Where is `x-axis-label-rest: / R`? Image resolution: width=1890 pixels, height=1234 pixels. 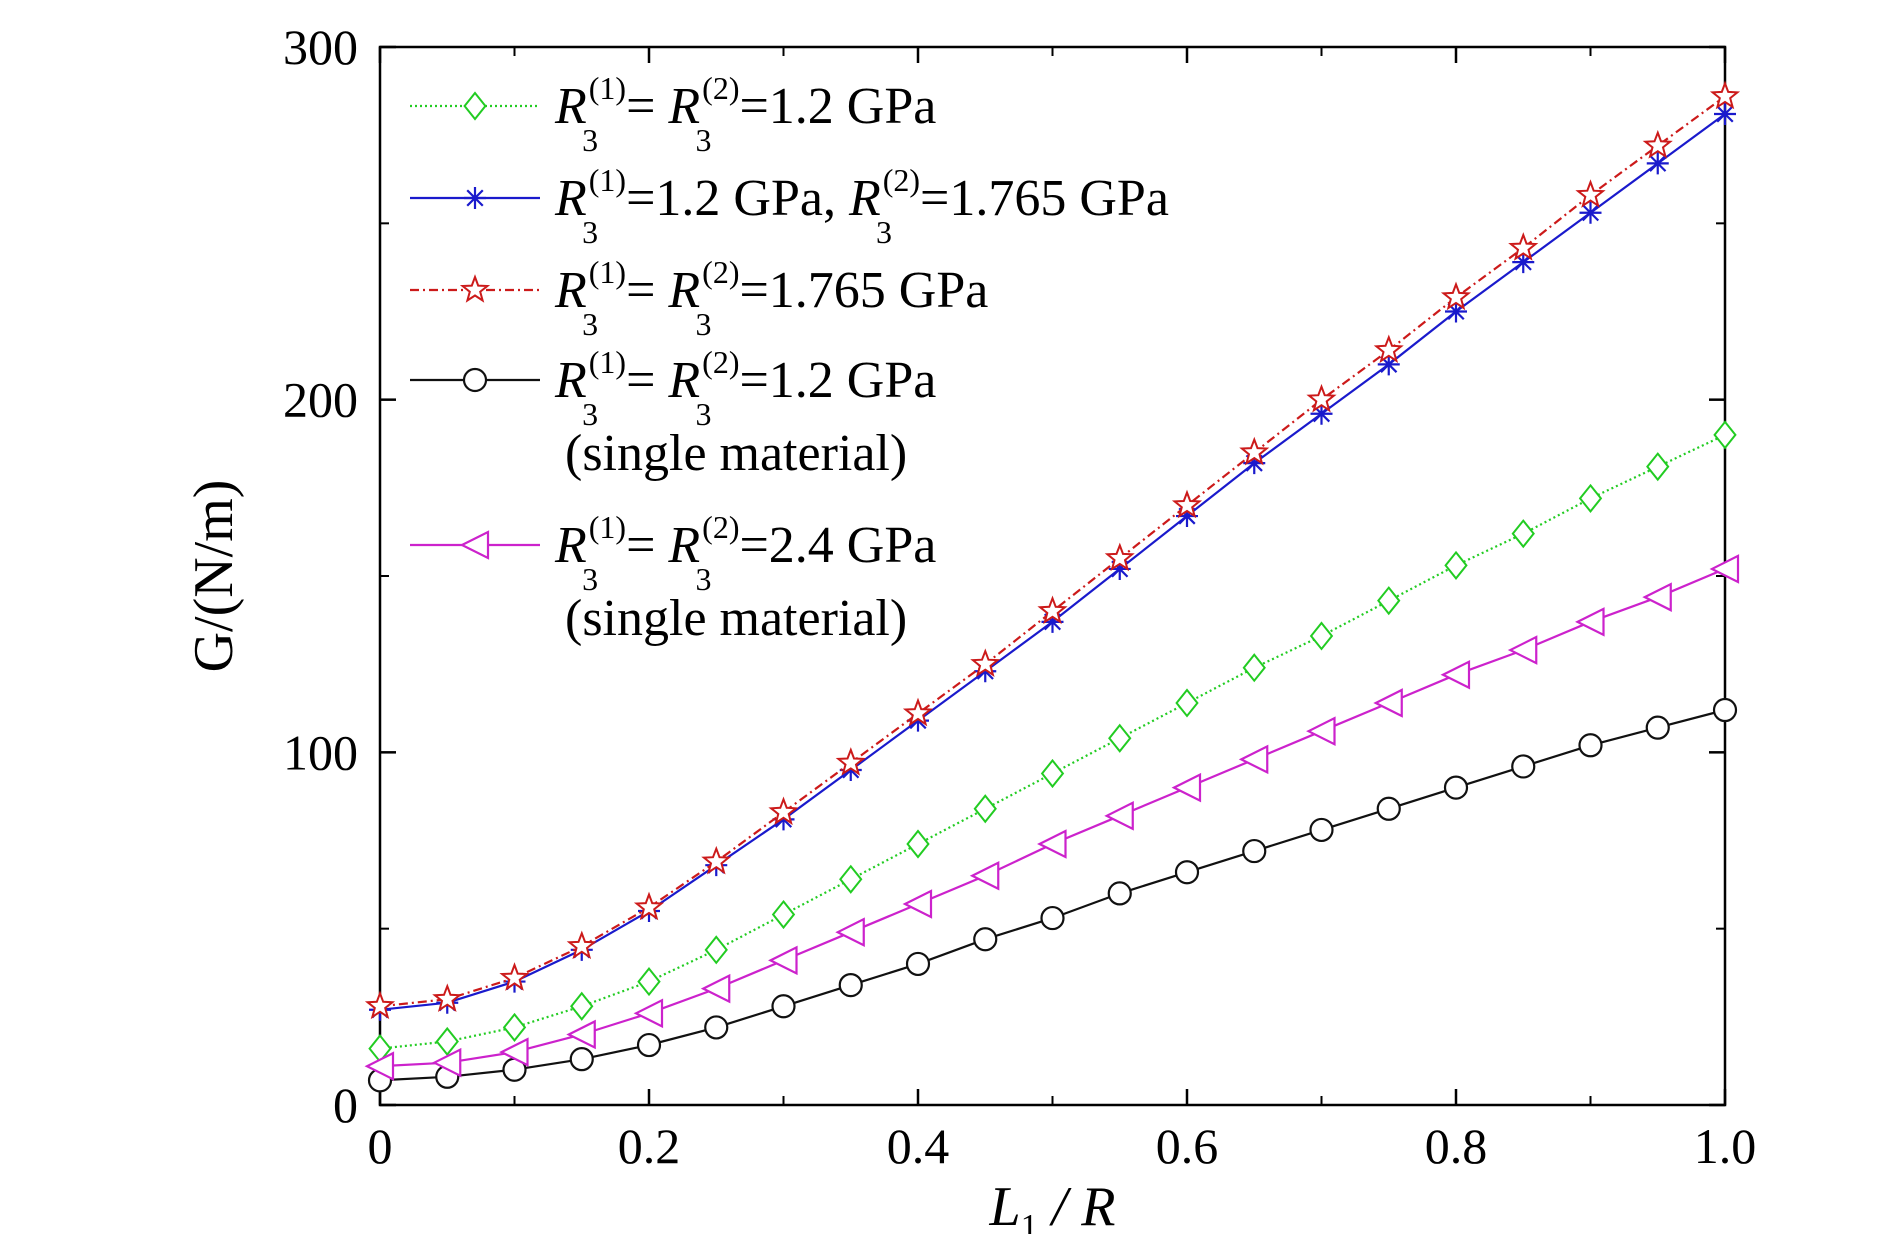 x-axis-label-rest: / R is located at coordinates (1077, 1205).